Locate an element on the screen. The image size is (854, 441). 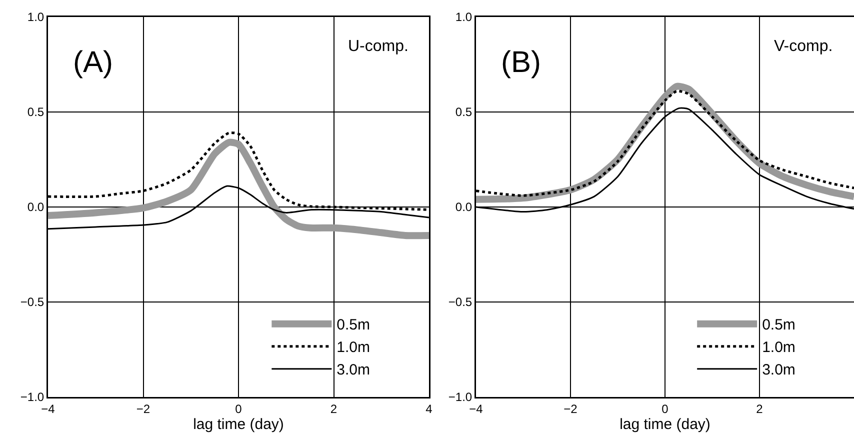
annotation: (B) is located at coordinates (521, 62).